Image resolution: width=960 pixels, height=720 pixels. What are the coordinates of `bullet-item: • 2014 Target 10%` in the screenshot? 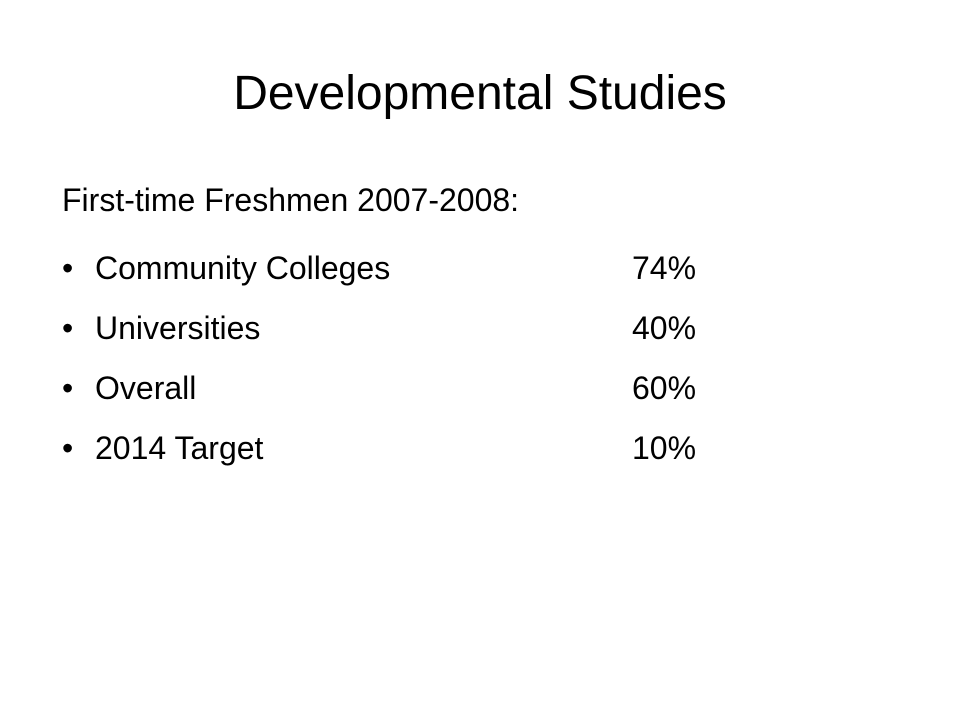 It's located at (462, 448).